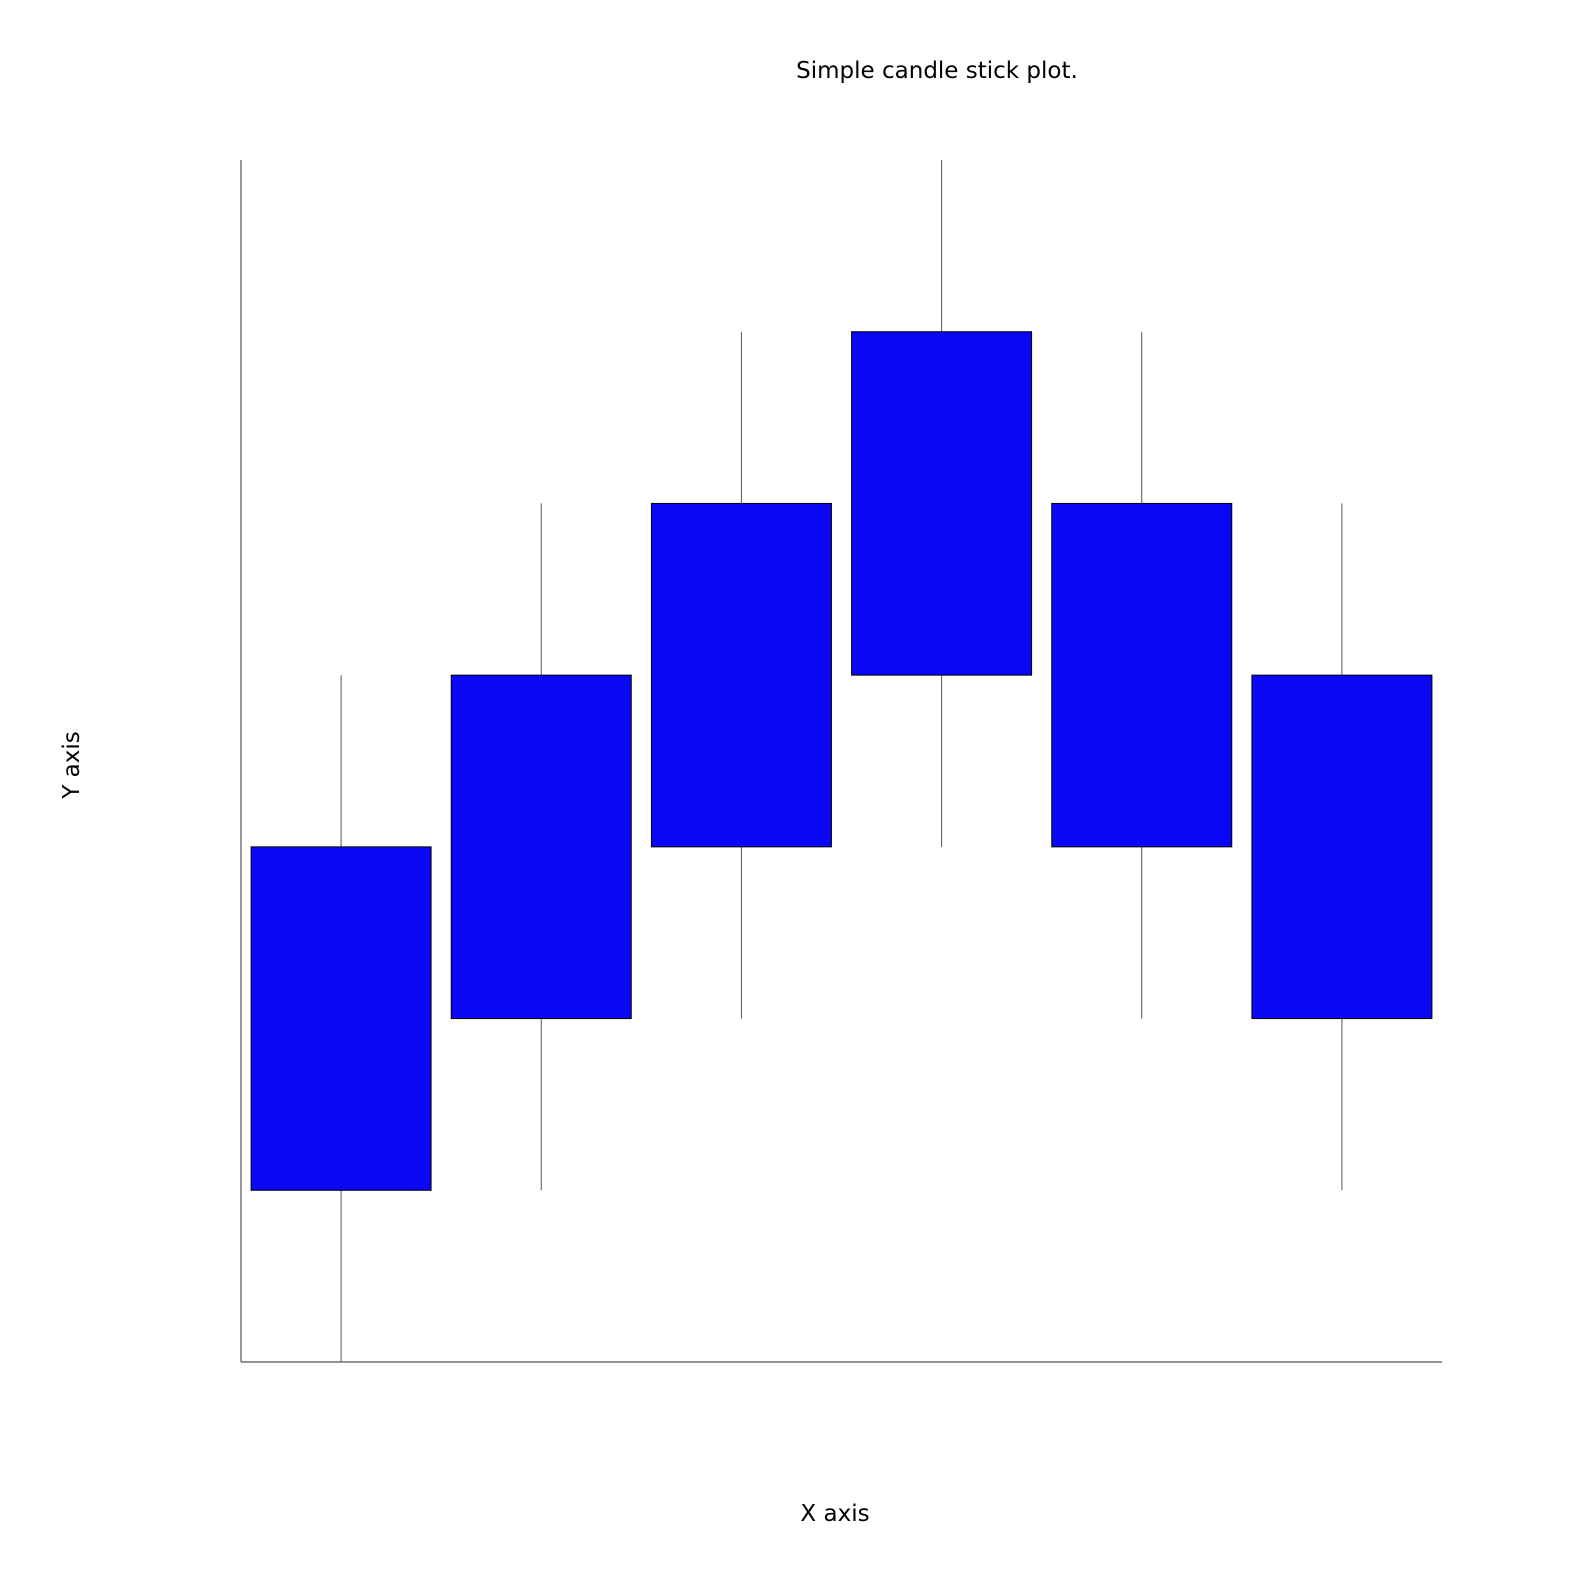  Describe the element at coordinates (834, 1514) in the screenshot. I see `x-axis-label: X axis` at that location.